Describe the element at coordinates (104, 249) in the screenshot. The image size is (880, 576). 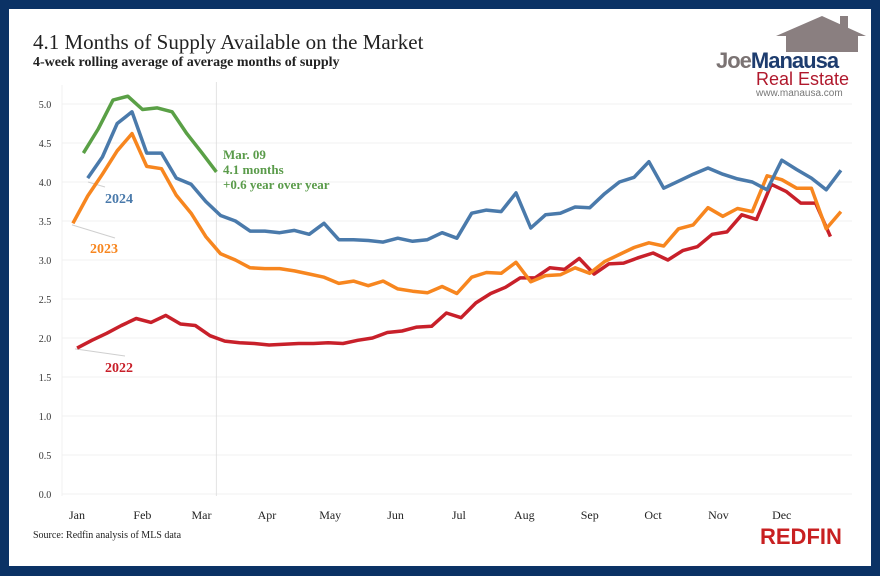
I see `series-label-2023: 2023` at that location.